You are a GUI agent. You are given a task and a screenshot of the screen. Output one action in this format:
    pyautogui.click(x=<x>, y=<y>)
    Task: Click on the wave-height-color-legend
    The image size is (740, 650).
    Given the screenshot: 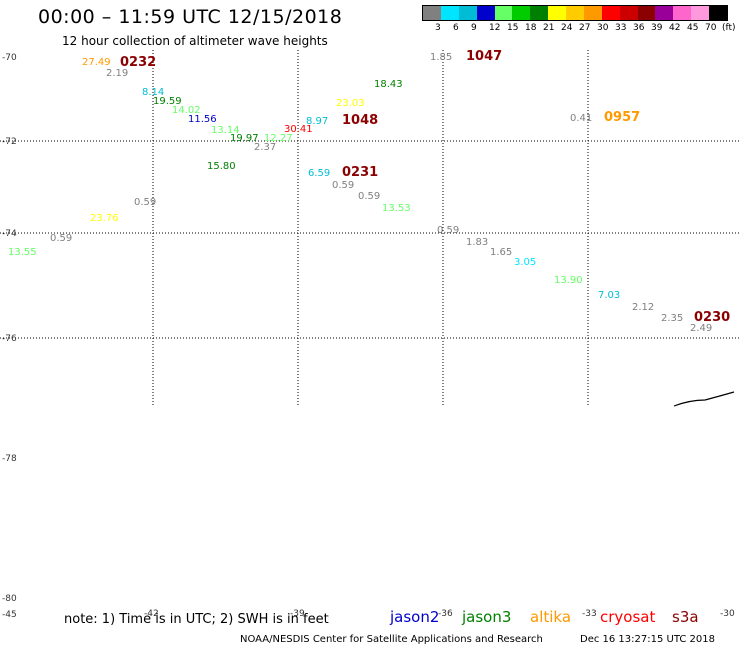 What is the action you would take?
    pyautogui.click(x=575, y=13)
    